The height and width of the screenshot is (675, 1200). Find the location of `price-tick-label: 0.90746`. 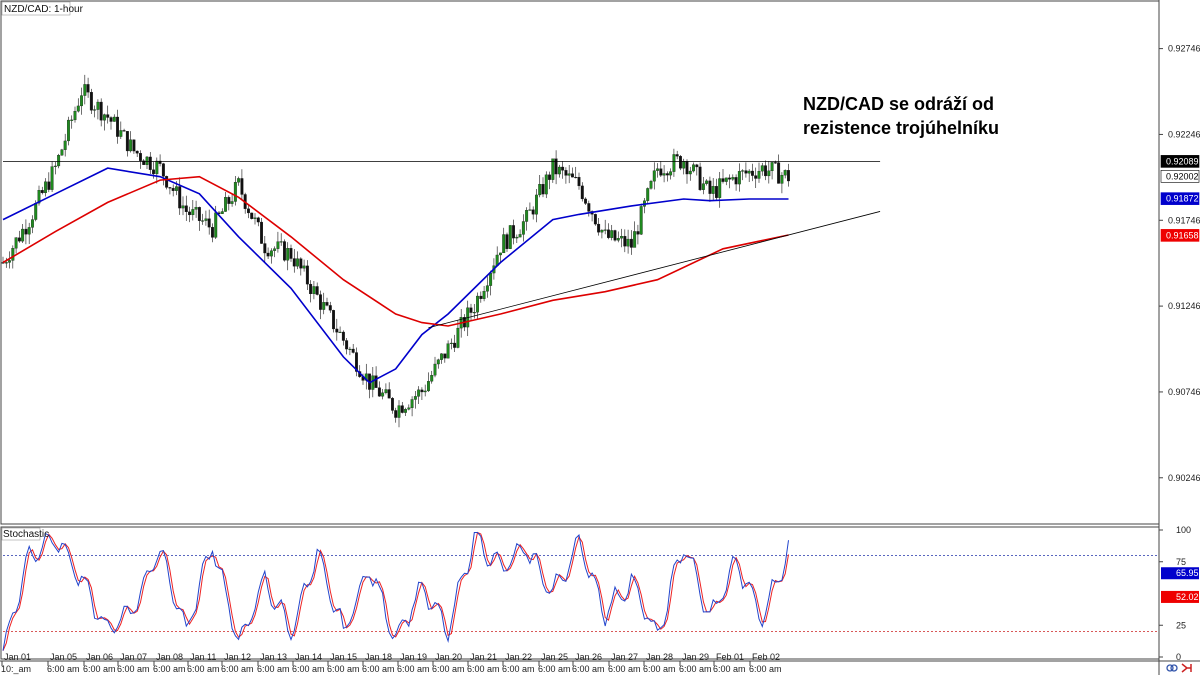

price-tick-label: 0.90746 is located at coordinates (1184, 392).